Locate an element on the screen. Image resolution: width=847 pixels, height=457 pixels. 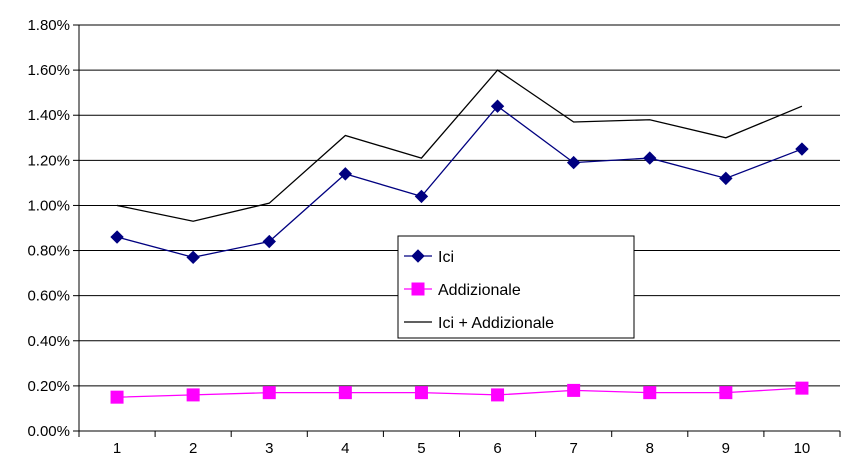
y-tick-label: 0.20% is located at coordinates (48, 386).